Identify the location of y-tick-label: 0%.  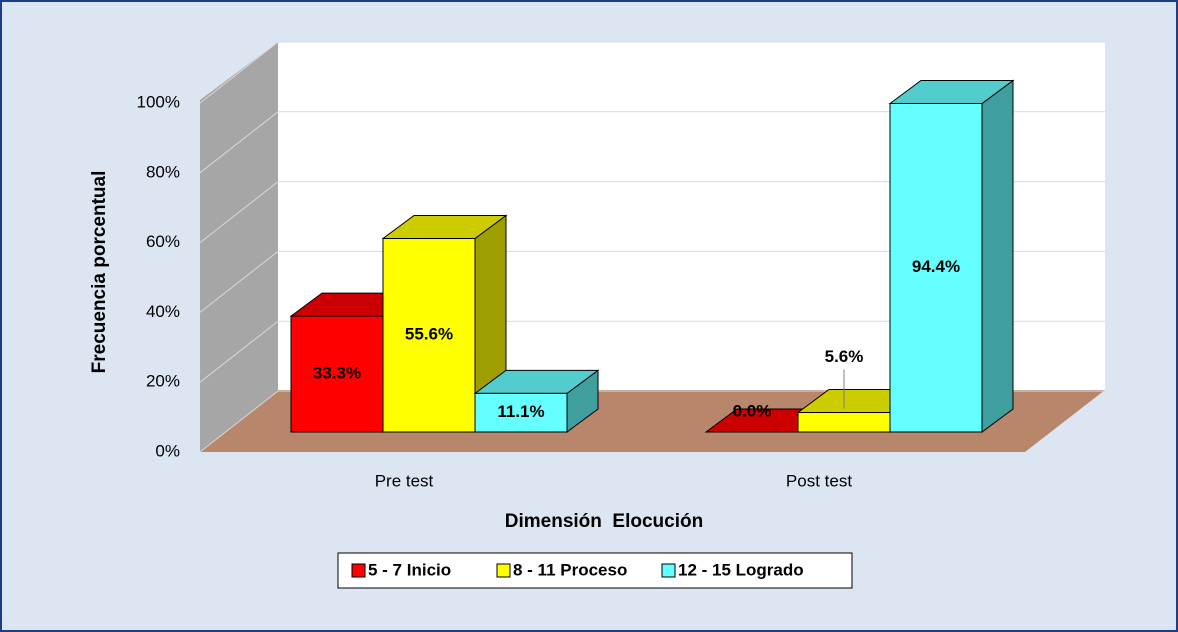
(167, 450).